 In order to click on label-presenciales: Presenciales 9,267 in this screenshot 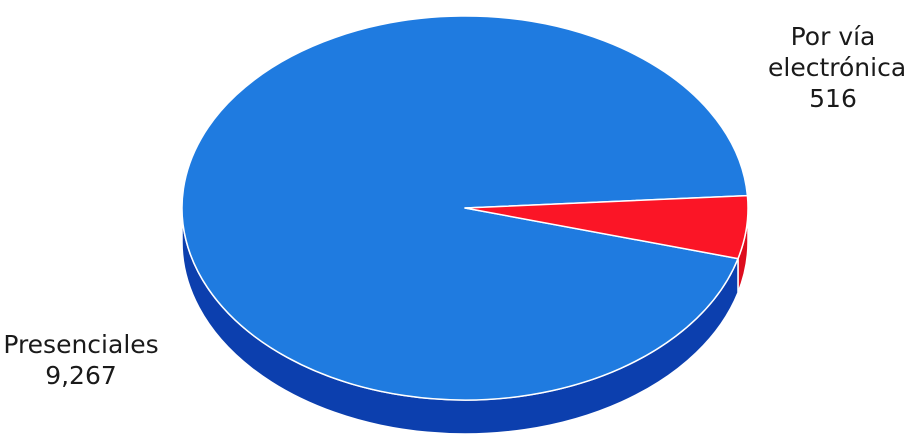, I will do `click(81, 360)`.